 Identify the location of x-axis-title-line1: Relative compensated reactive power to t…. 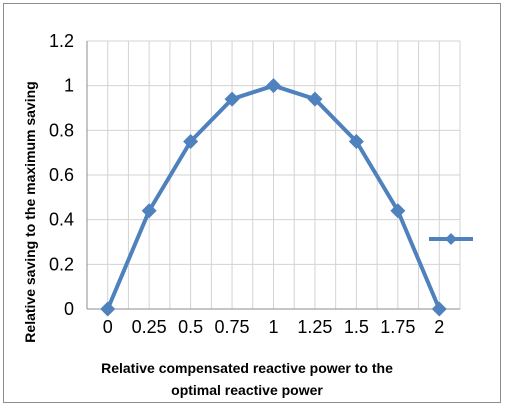
(247, 368).